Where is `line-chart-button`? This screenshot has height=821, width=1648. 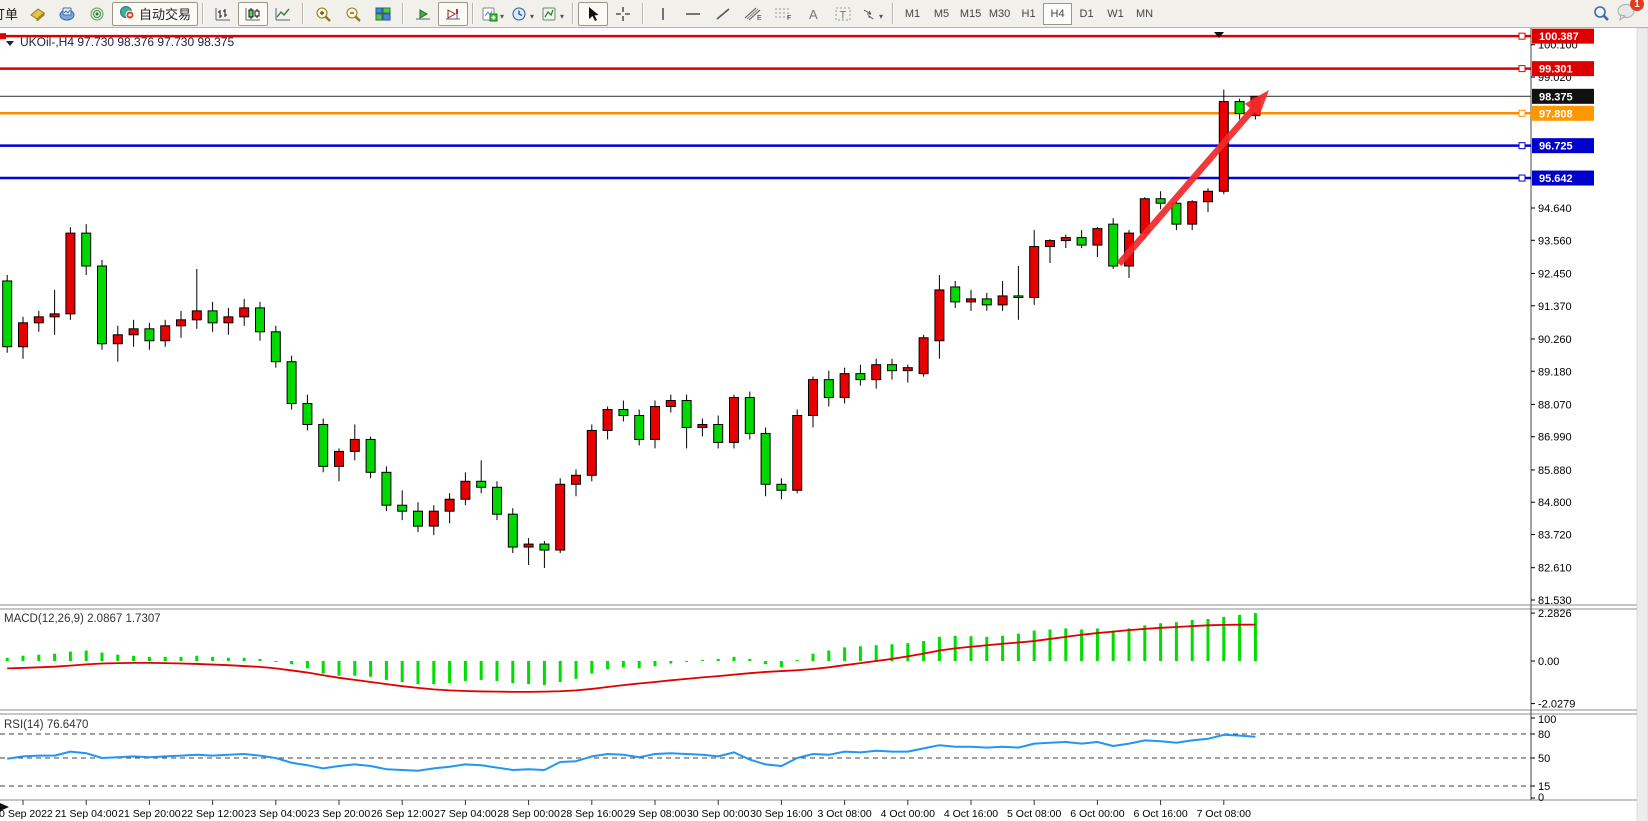 line-chart-button is located at coordinates (283, 14).